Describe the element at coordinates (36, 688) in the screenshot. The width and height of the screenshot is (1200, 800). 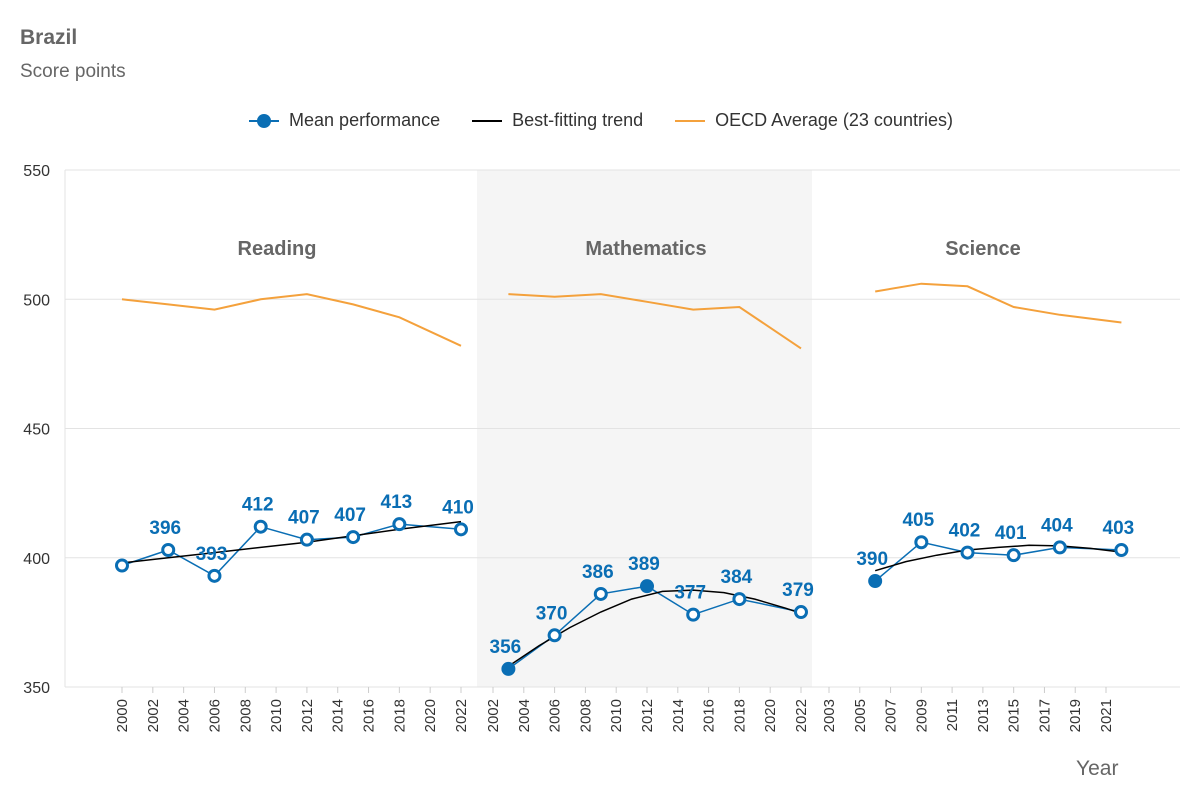
I see `y-tick-label: 350` at that location.